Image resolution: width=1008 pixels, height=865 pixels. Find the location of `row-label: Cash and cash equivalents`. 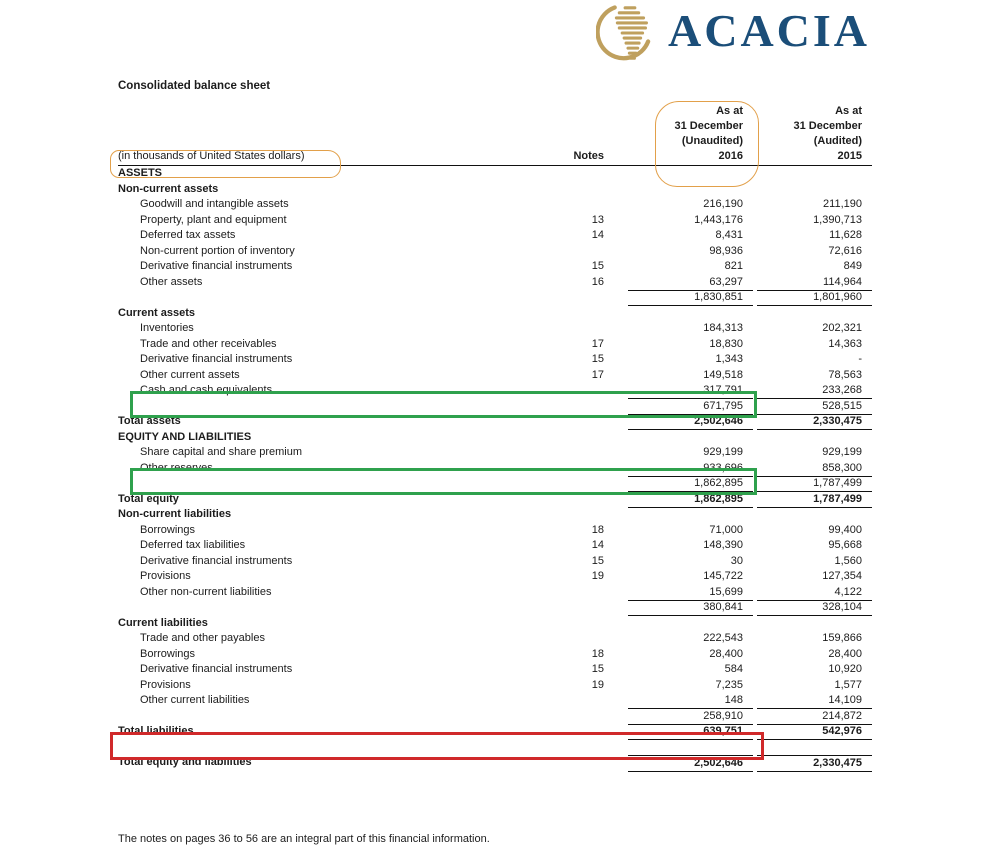

row-label: Cash and cash equivalents is located at coordinates (206, 390).